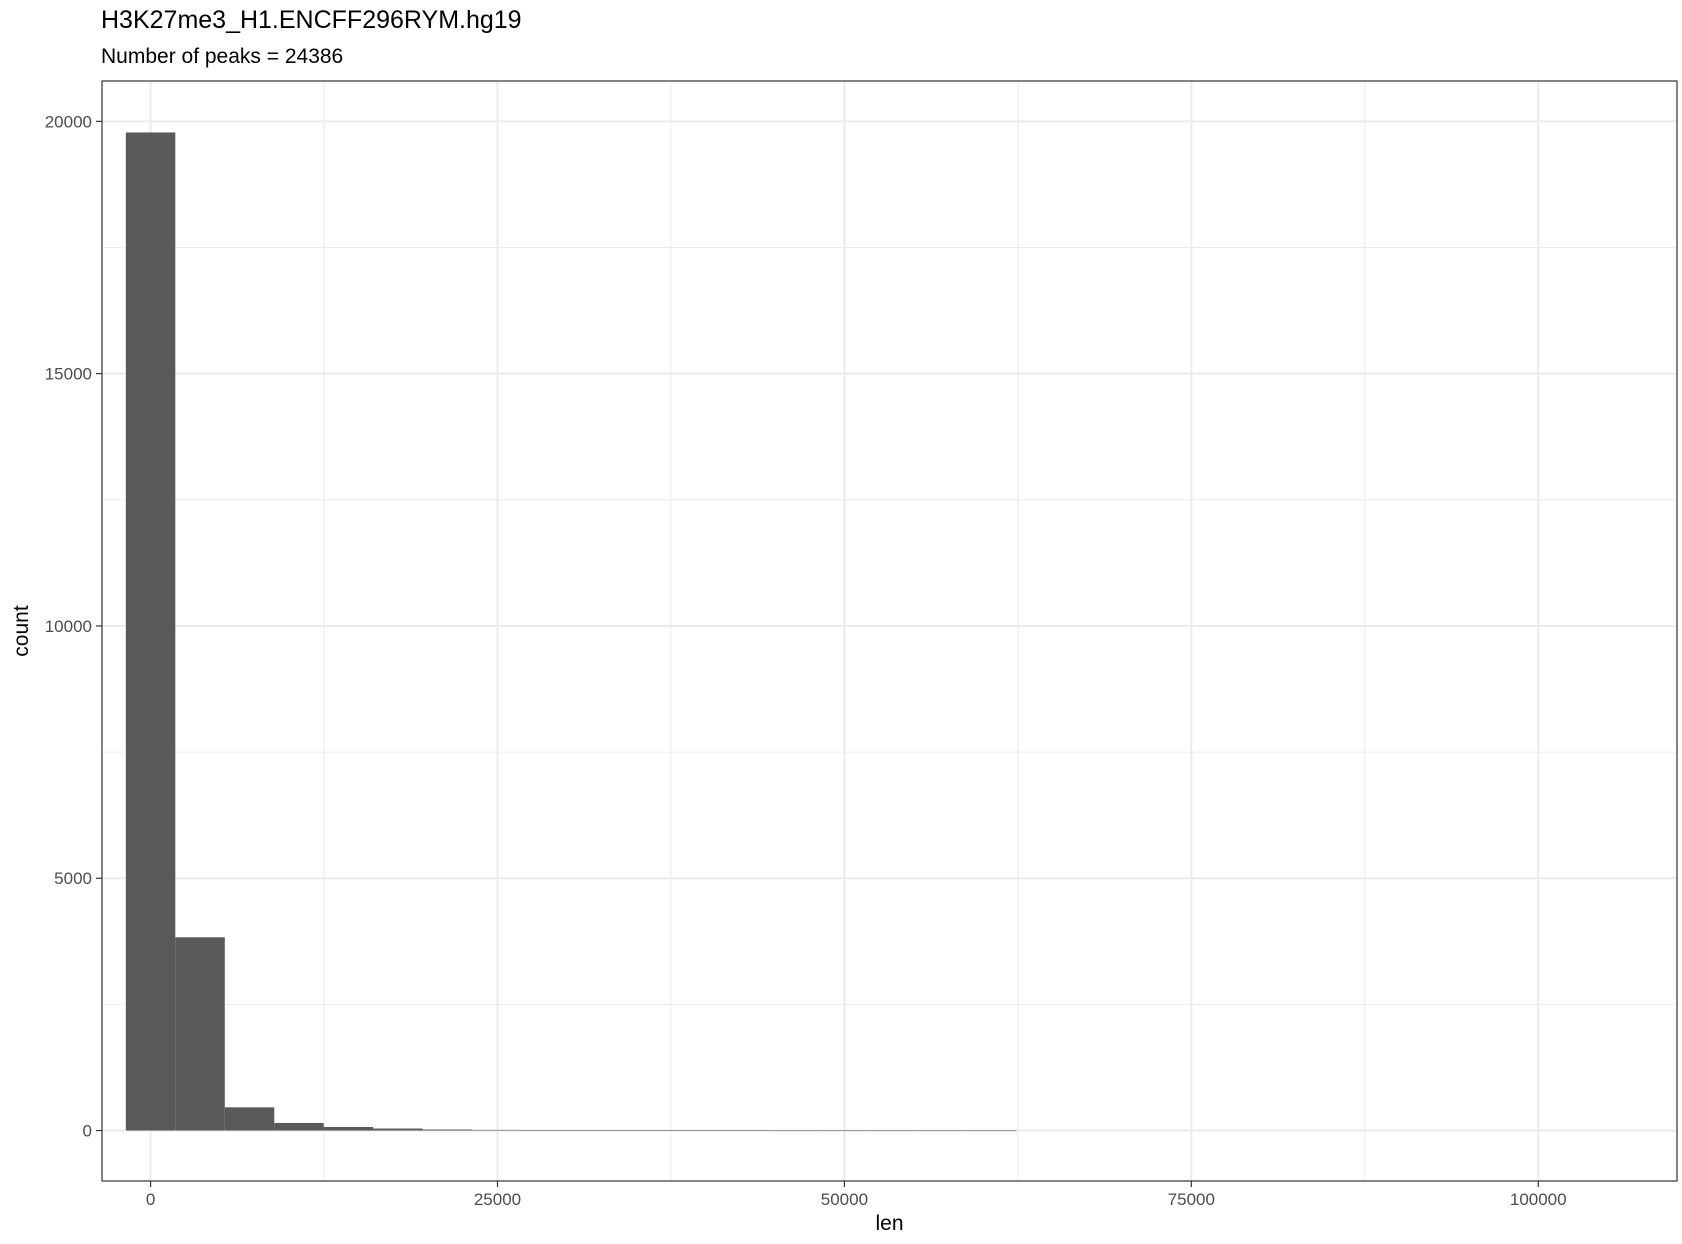 The height and width of the screenshot is (1244, 1682). Describe the element at coordinates (68, 121) in the screenshot. I see `y-tick-label: 20000` at that location.